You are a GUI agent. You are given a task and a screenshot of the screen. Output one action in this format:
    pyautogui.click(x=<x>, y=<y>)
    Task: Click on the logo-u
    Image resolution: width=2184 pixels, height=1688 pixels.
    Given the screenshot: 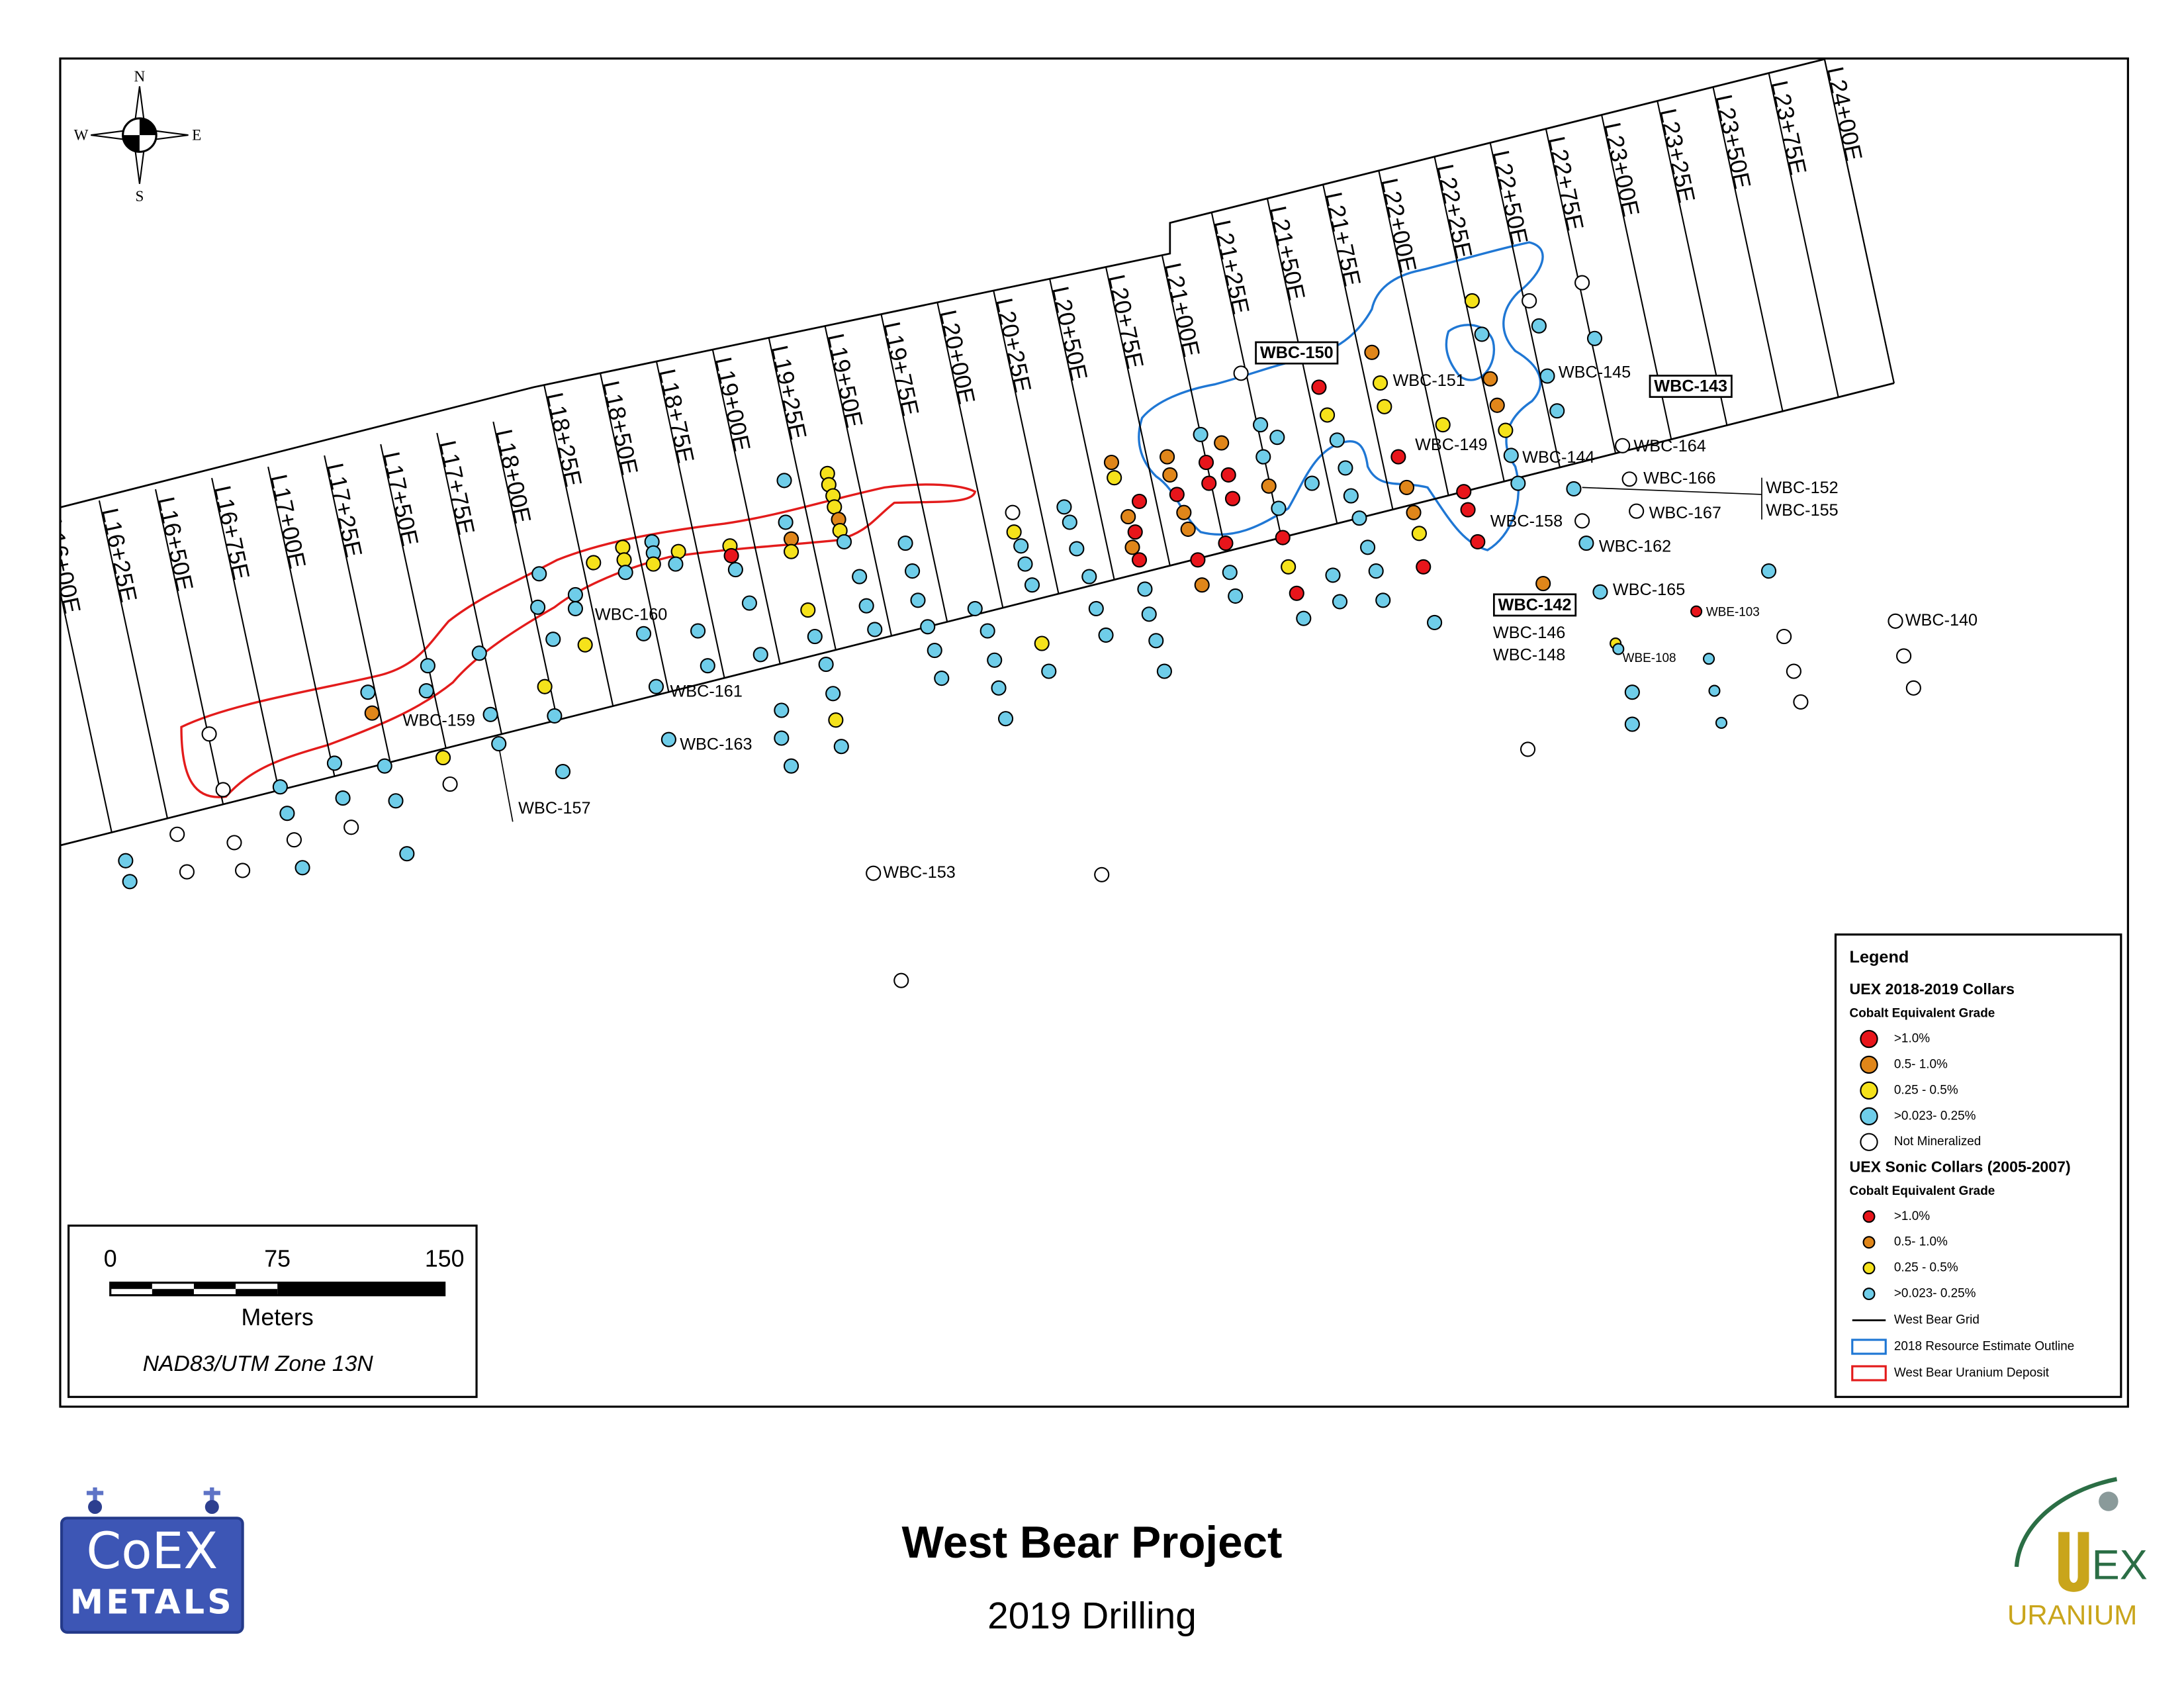 What is the action you would take?
    pyautogui.click(x=2073, y=1562)
    